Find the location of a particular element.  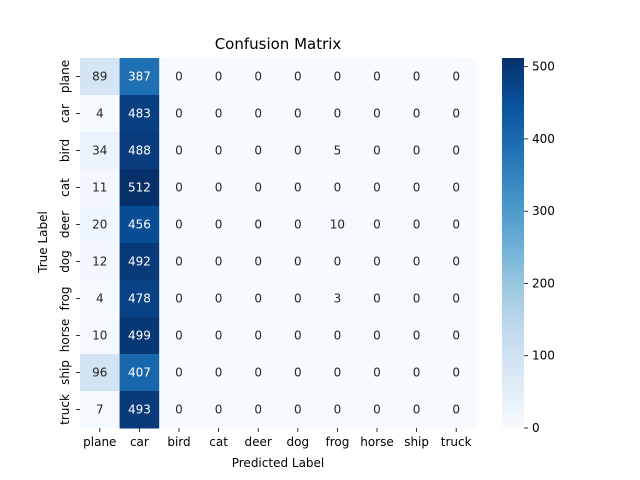

y-tick-label: deer is located at coordinates (65, 224).